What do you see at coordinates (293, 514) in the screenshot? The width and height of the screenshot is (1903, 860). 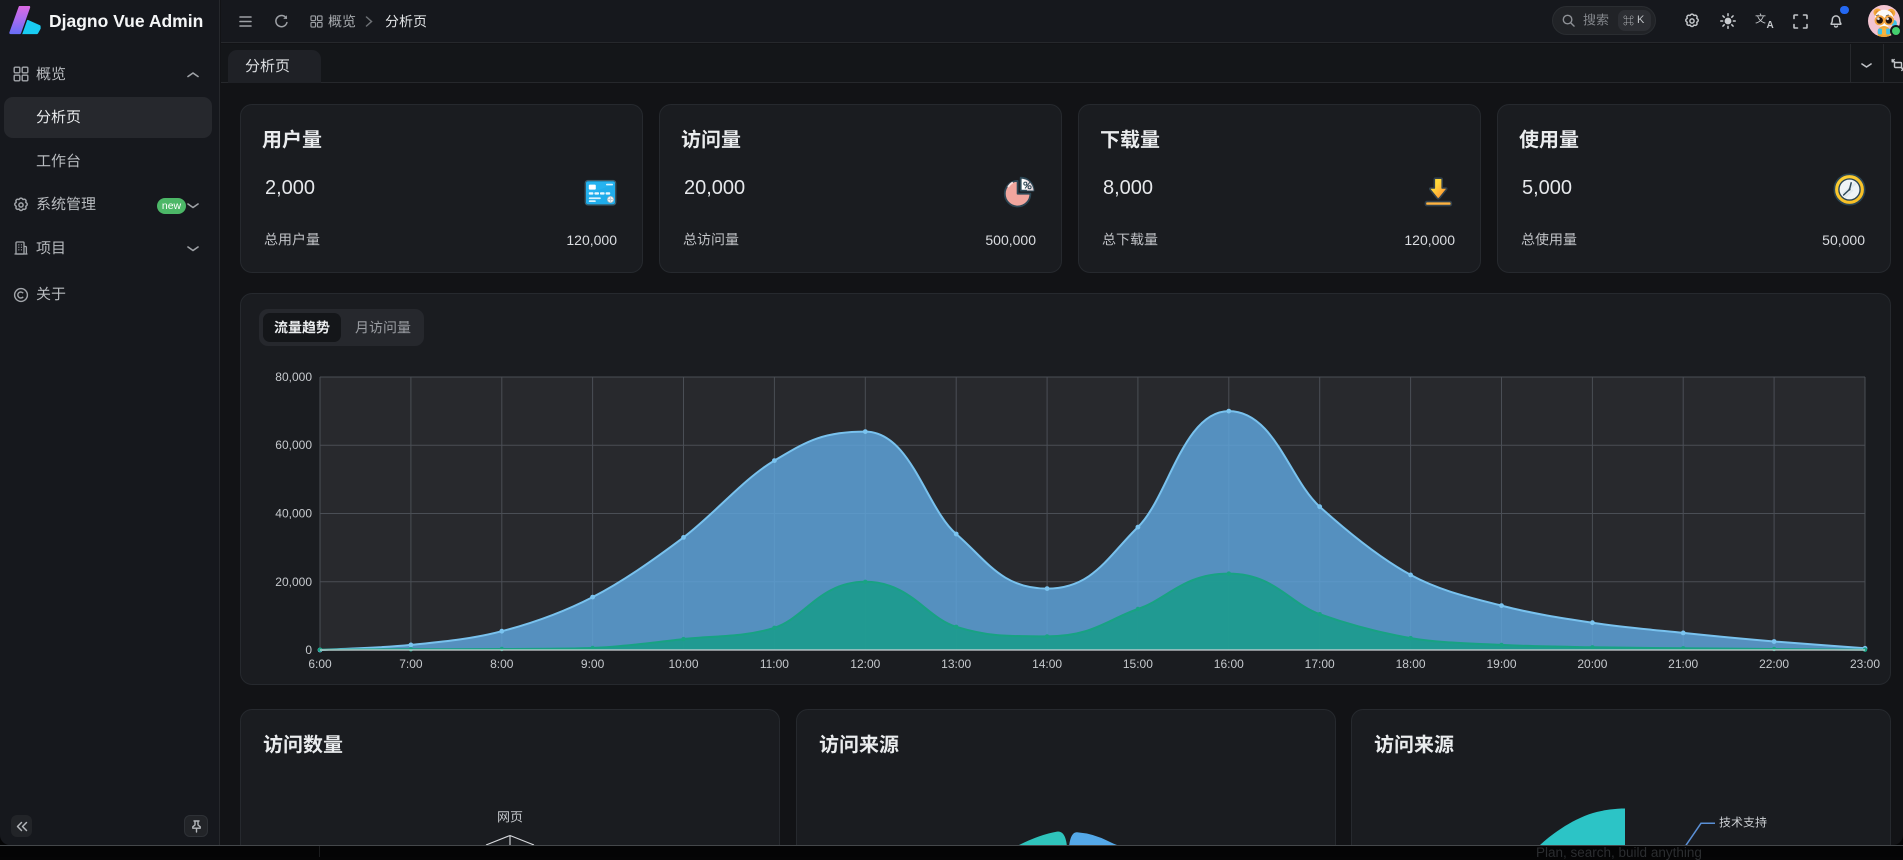 I see `svg-text: 40,000` at bounding box center [293, 514].